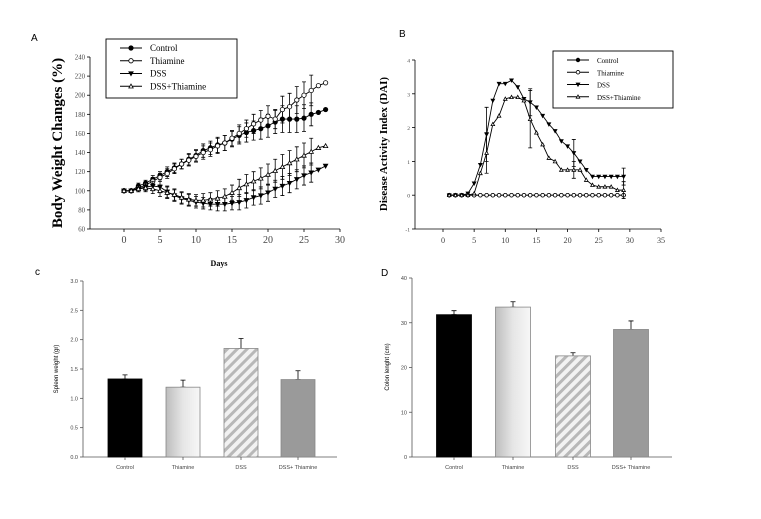 Image resolution: width=761 pixels, height=519 pixels. What do you see at coordinates (80, 115) in the screenshot?
I see `y-tick-label: 180` at bounding box center [80, 115].